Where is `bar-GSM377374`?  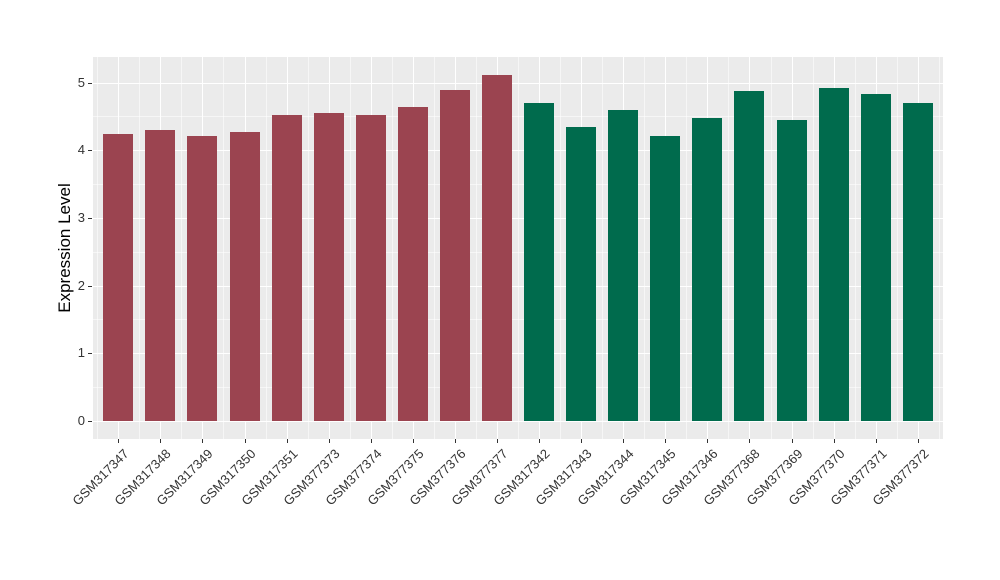
bar-GSM377374 is located at coordinates (370, 268).